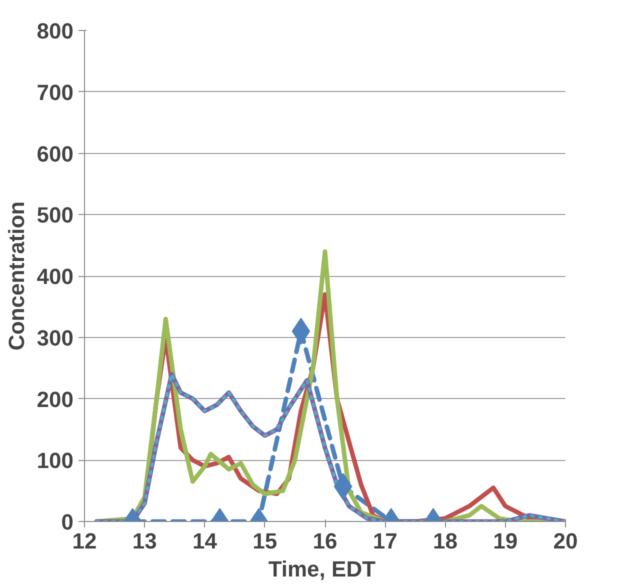  Describe the element at coordinates (55, 461) in the screenshot. I see `y-tick-label: 100` at that location.